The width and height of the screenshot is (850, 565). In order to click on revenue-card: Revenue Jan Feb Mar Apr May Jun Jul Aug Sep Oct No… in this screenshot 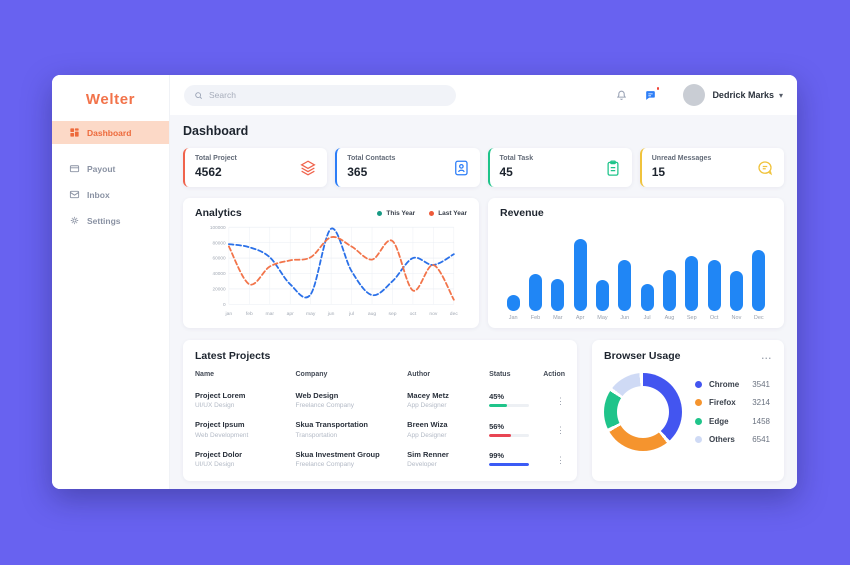, I will do `click(636, 263)`.